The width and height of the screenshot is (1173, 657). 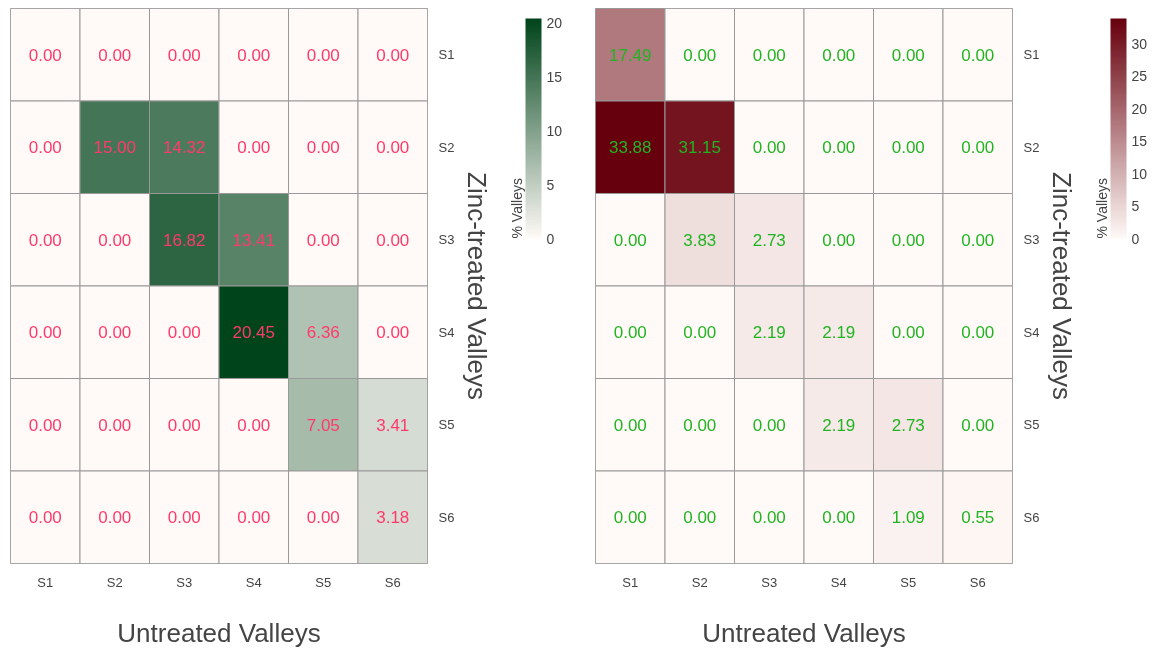 I want to click on data-label: 17.49, so click(x=630, y=55).